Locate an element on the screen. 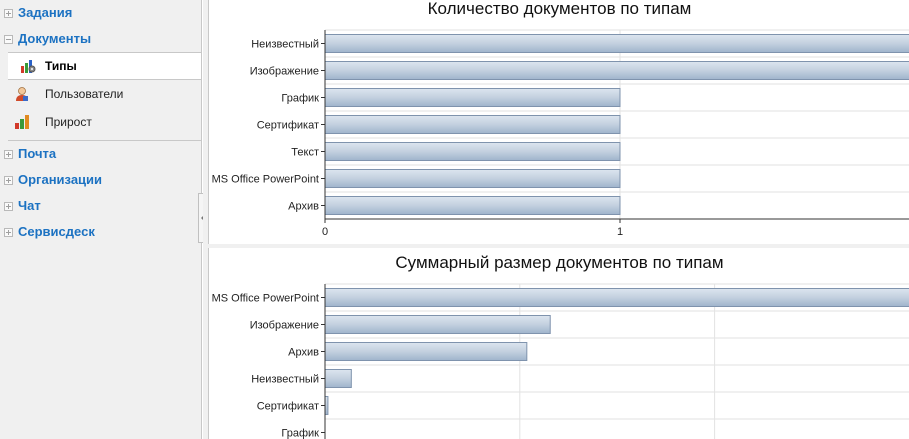 This screenshot has width=909, height=439. nav-group-documents: Документы is located at coordinates (100, 39).